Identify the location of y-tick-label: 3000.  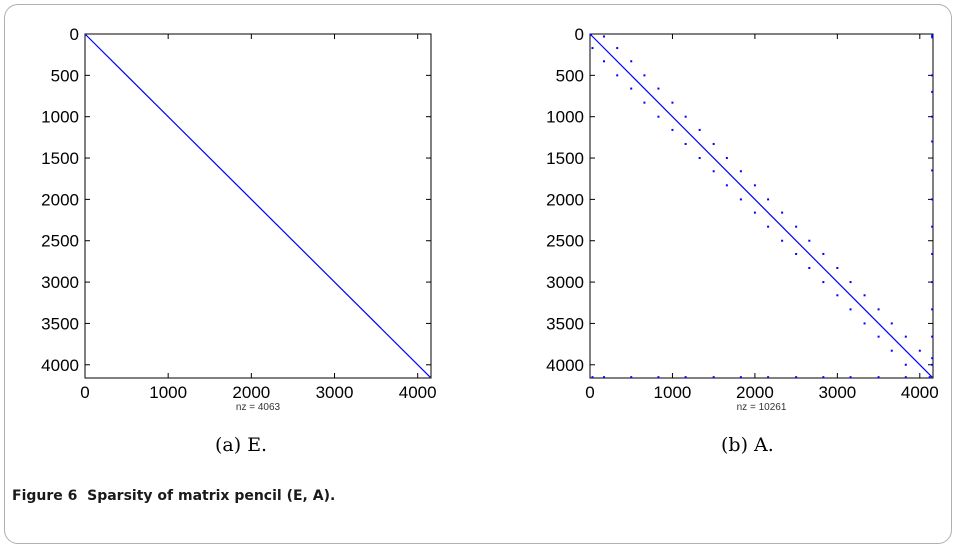
(60, 282).